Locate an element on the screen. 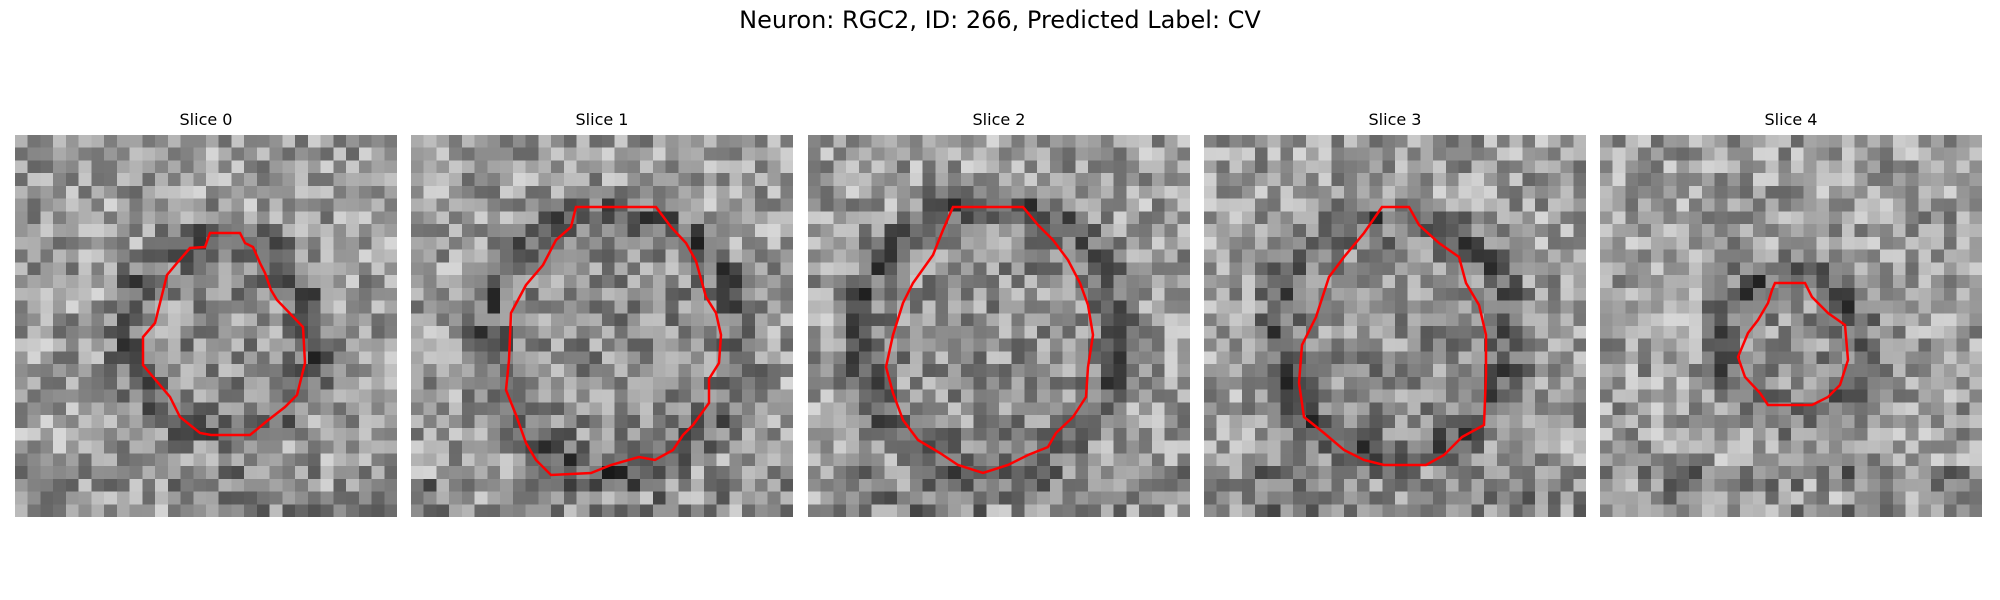  slice-panel-2: Slice 2 is located at coordinates (999, 312).